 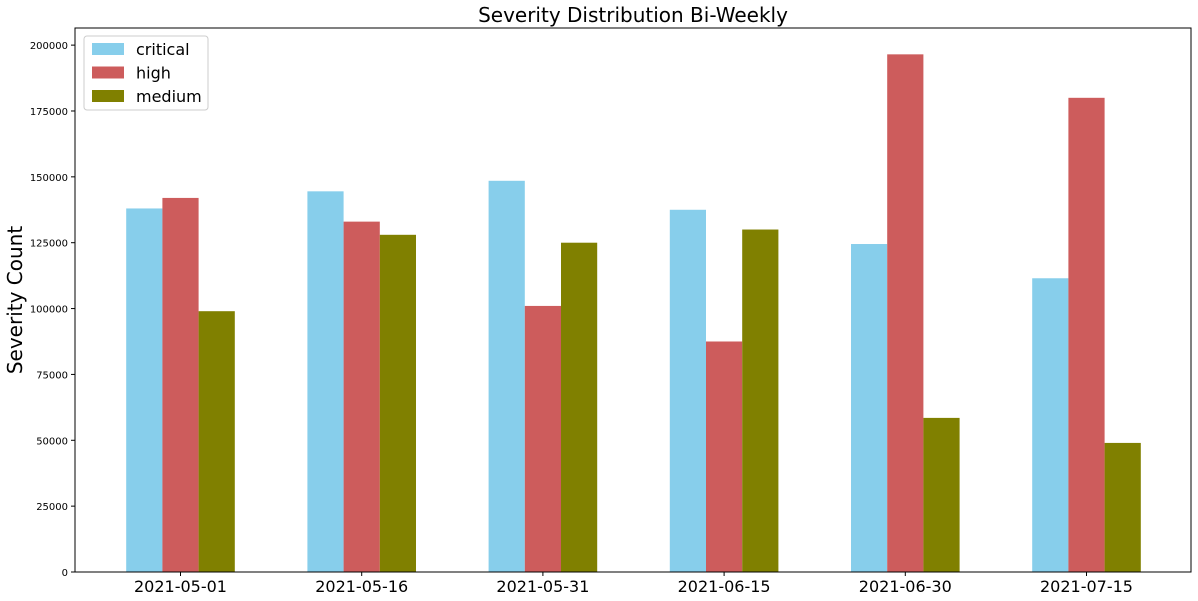 What do you see at coordinates (905, 586) in the screenshot?
I see `x-tick-label: 2021-06-30` at bounding box center [905, 586].